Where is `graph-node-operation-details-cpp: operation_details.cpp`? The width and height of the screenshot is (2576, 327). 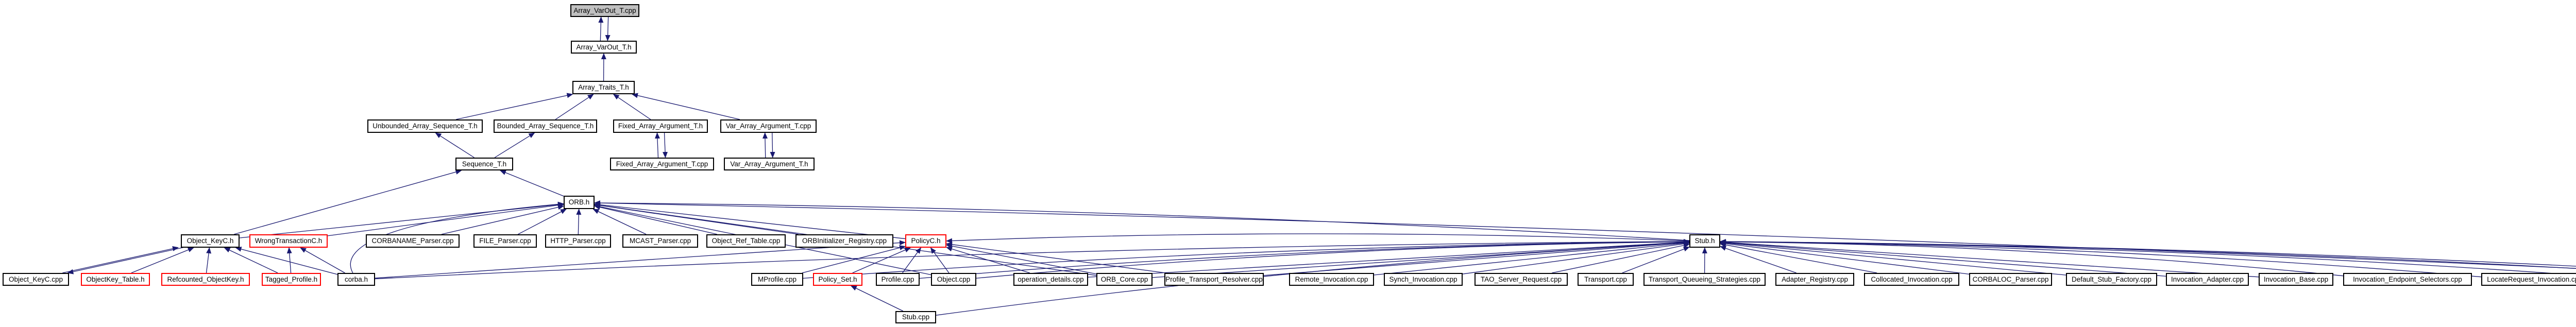 graph-node-operation-details-cpp: operation_details.cpp is located at coordinates (1050, 279).